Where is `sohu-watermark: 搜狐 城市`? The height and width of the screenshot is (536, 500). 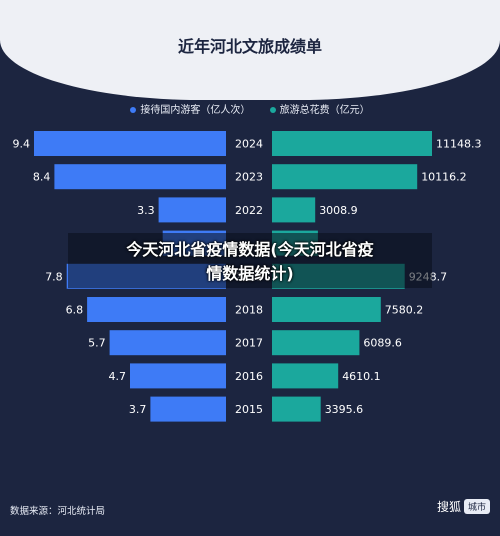
sohu-watermark: 搜狐 城市 is located at coordinates (463, 506).